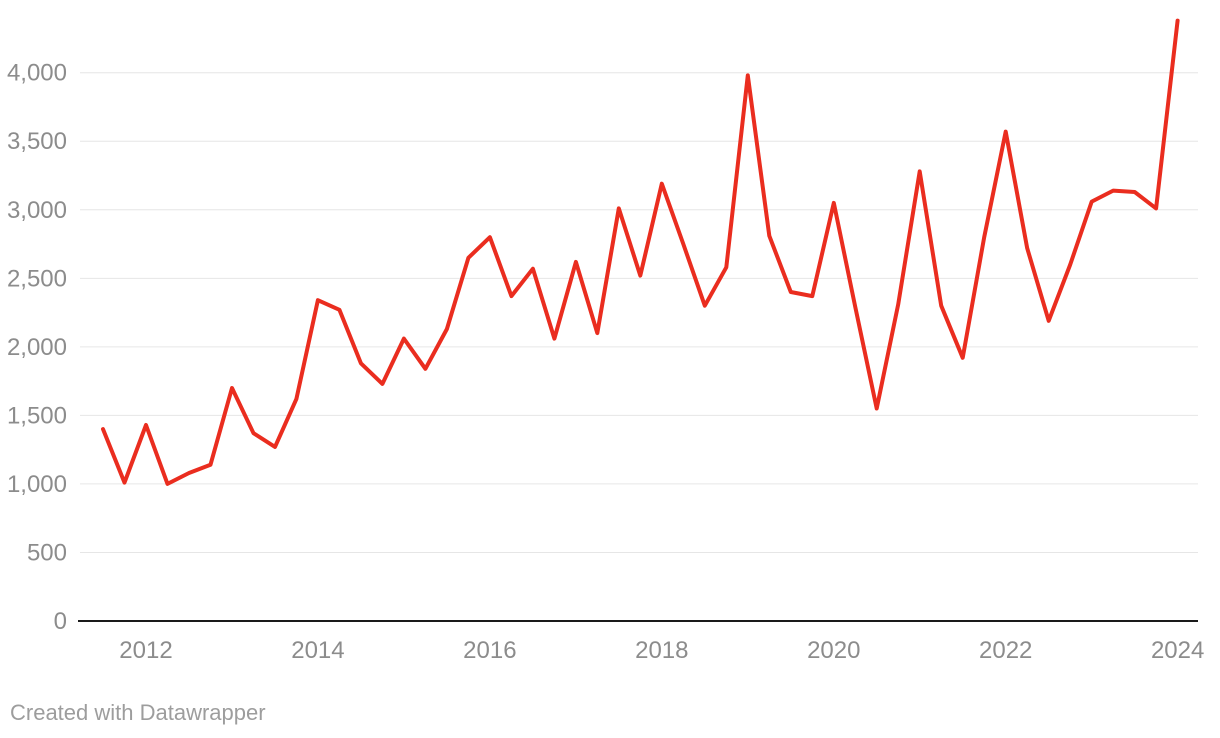 This screenshot has height=738, width=1220. What do you see at coordinates (1177, 650) in the screenshot?
I see `x-axis-tick-label-2024: 2024` at bounding box center [1177, 650].